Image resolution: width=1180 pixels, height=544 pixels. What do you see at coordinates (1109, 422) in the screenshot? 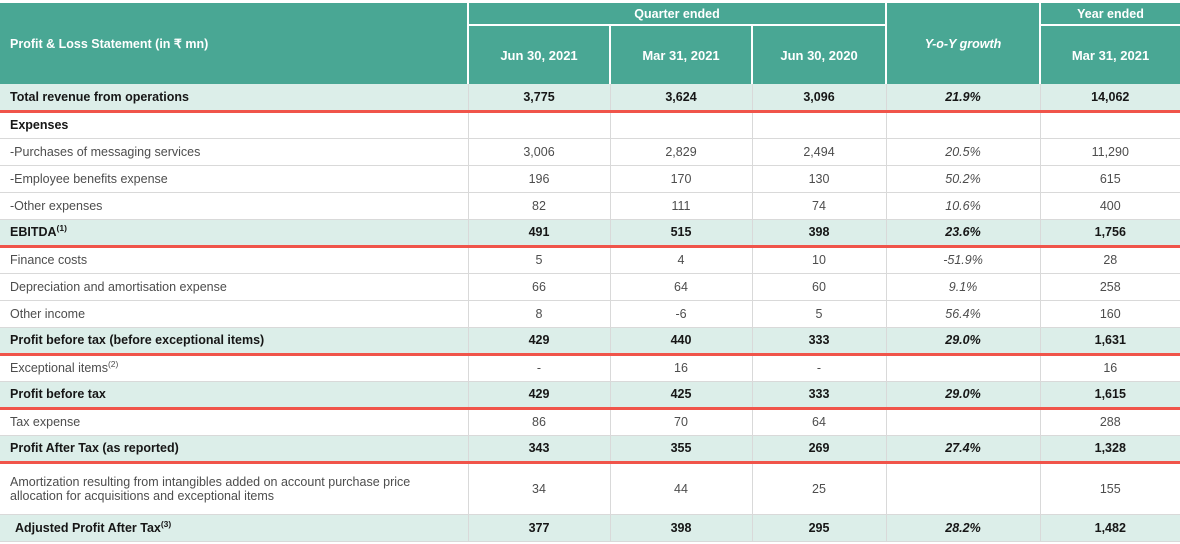
I see `cell-year-mar-31-2021: 288` at bounding box center [1109, 422].